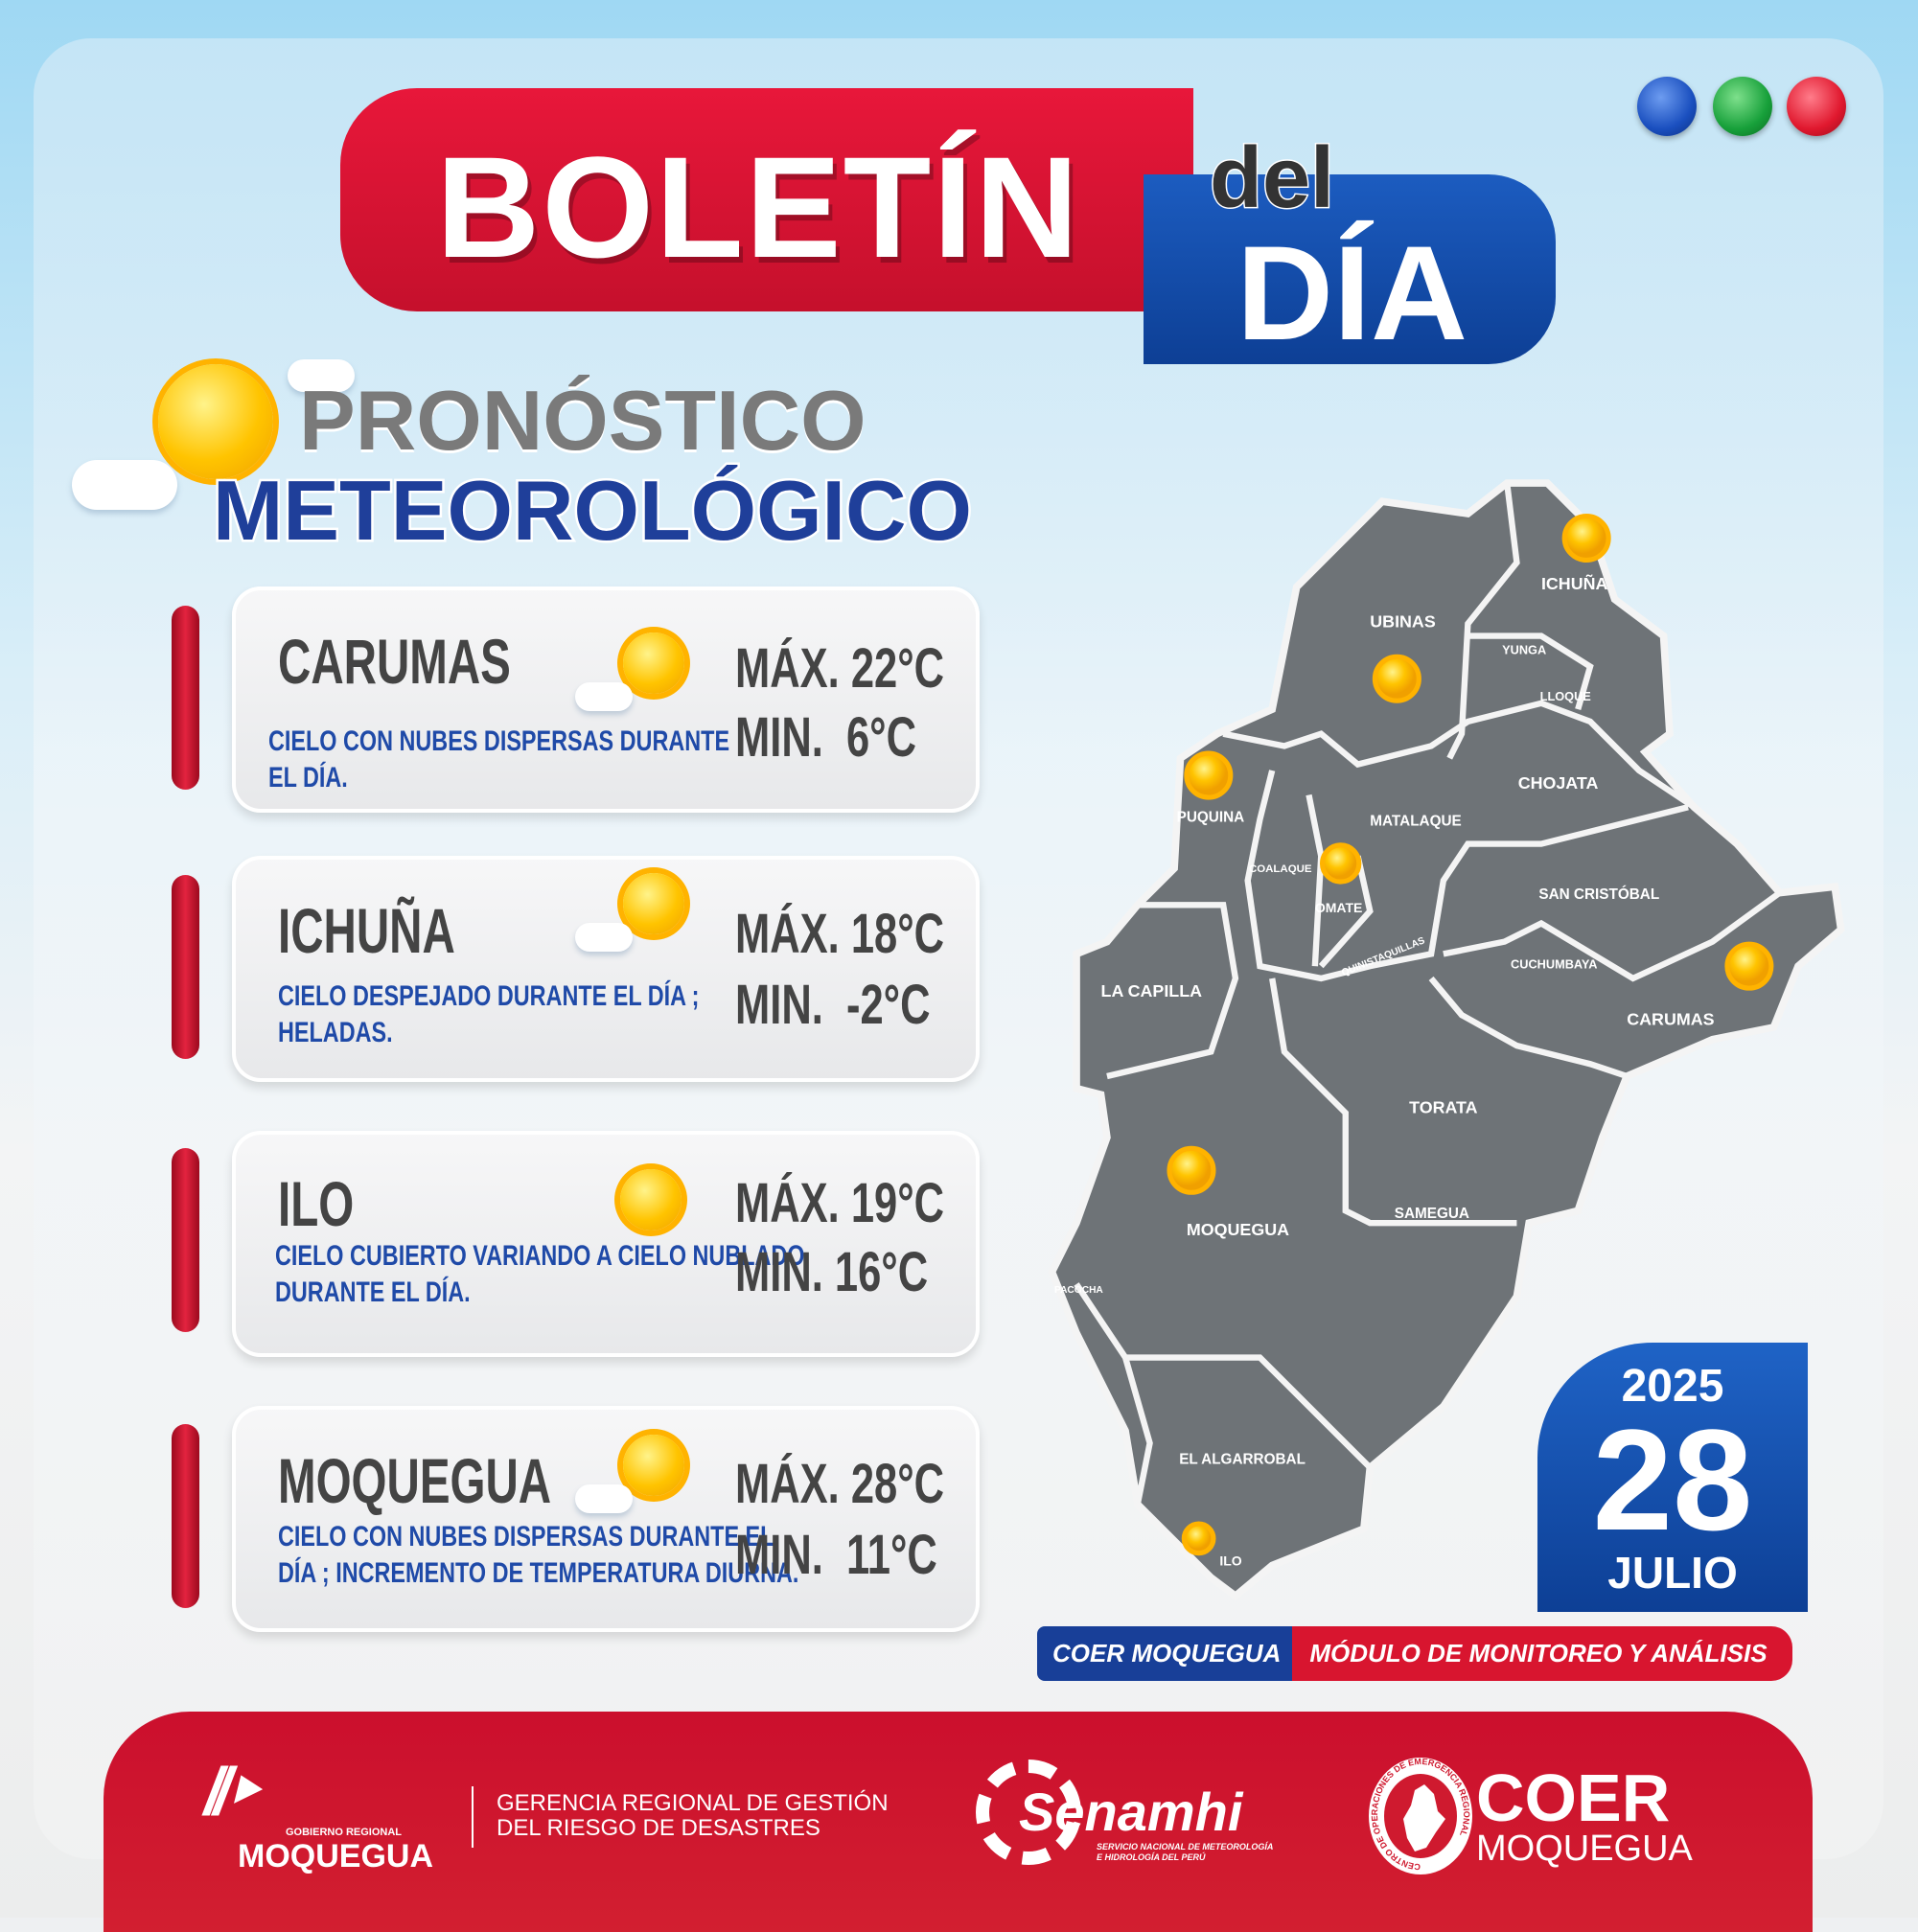 The width and height of the screenshot is (1918, 1932). I want to click on seal-map-silhouette, so click(1424, 1818).